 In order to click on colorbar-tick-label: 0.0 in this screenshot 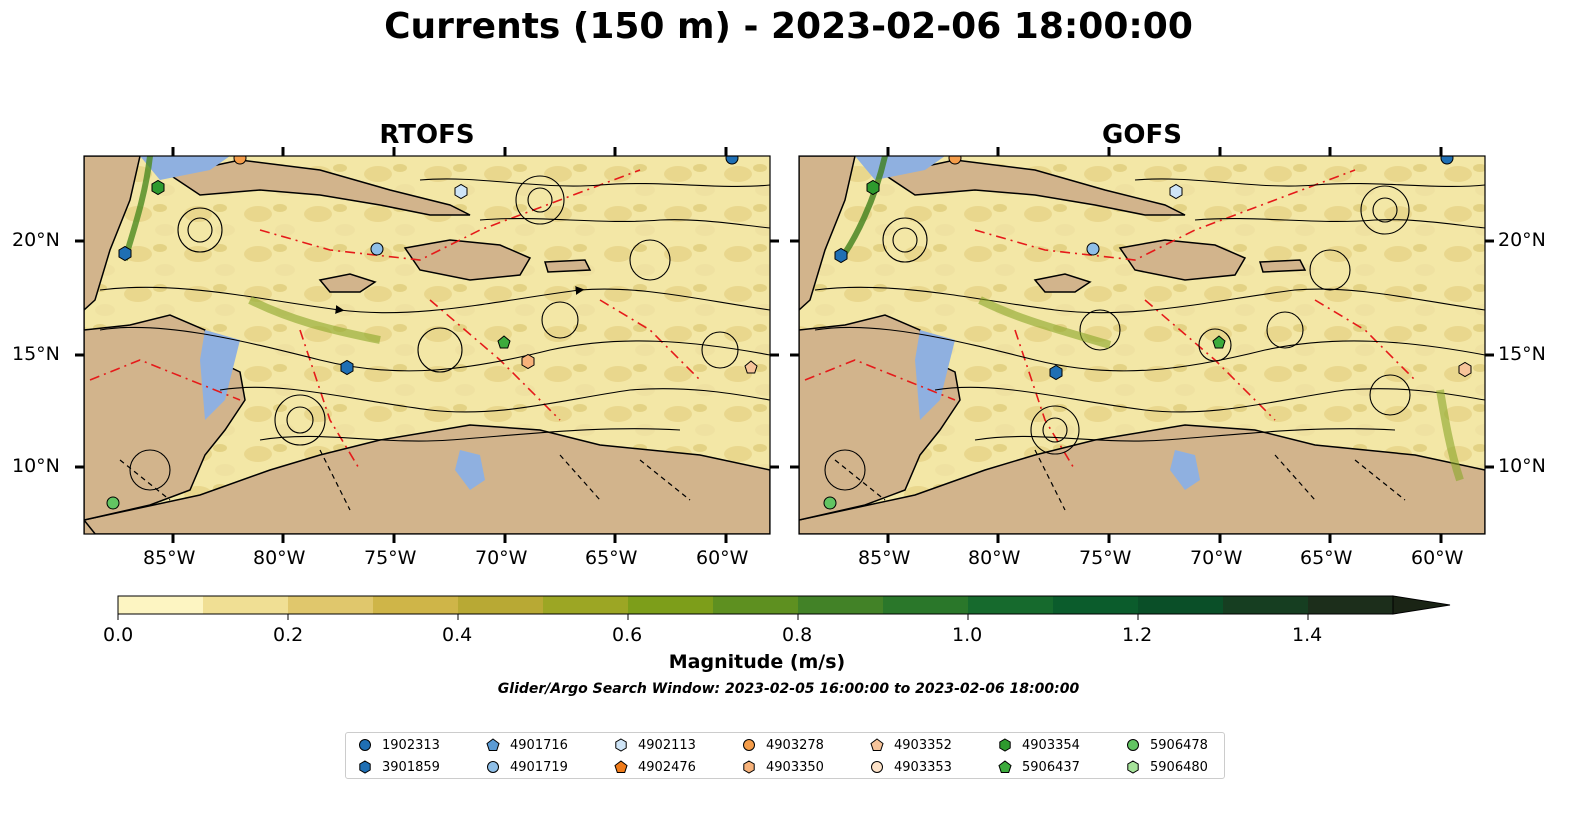, I will do `click(118, 635)`.